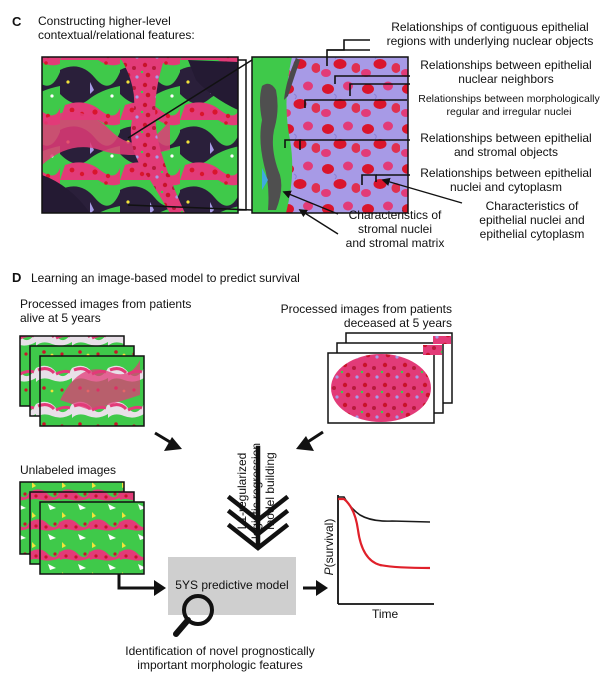  I want to click on deceased-image-stack, so click(390, 378).